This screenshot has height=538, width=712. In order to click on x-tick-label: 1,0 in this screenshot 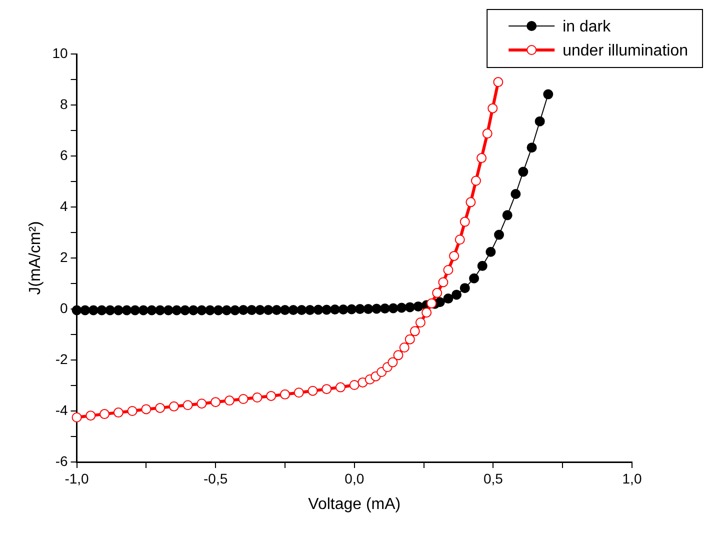, I will do `click(632, 478)`.